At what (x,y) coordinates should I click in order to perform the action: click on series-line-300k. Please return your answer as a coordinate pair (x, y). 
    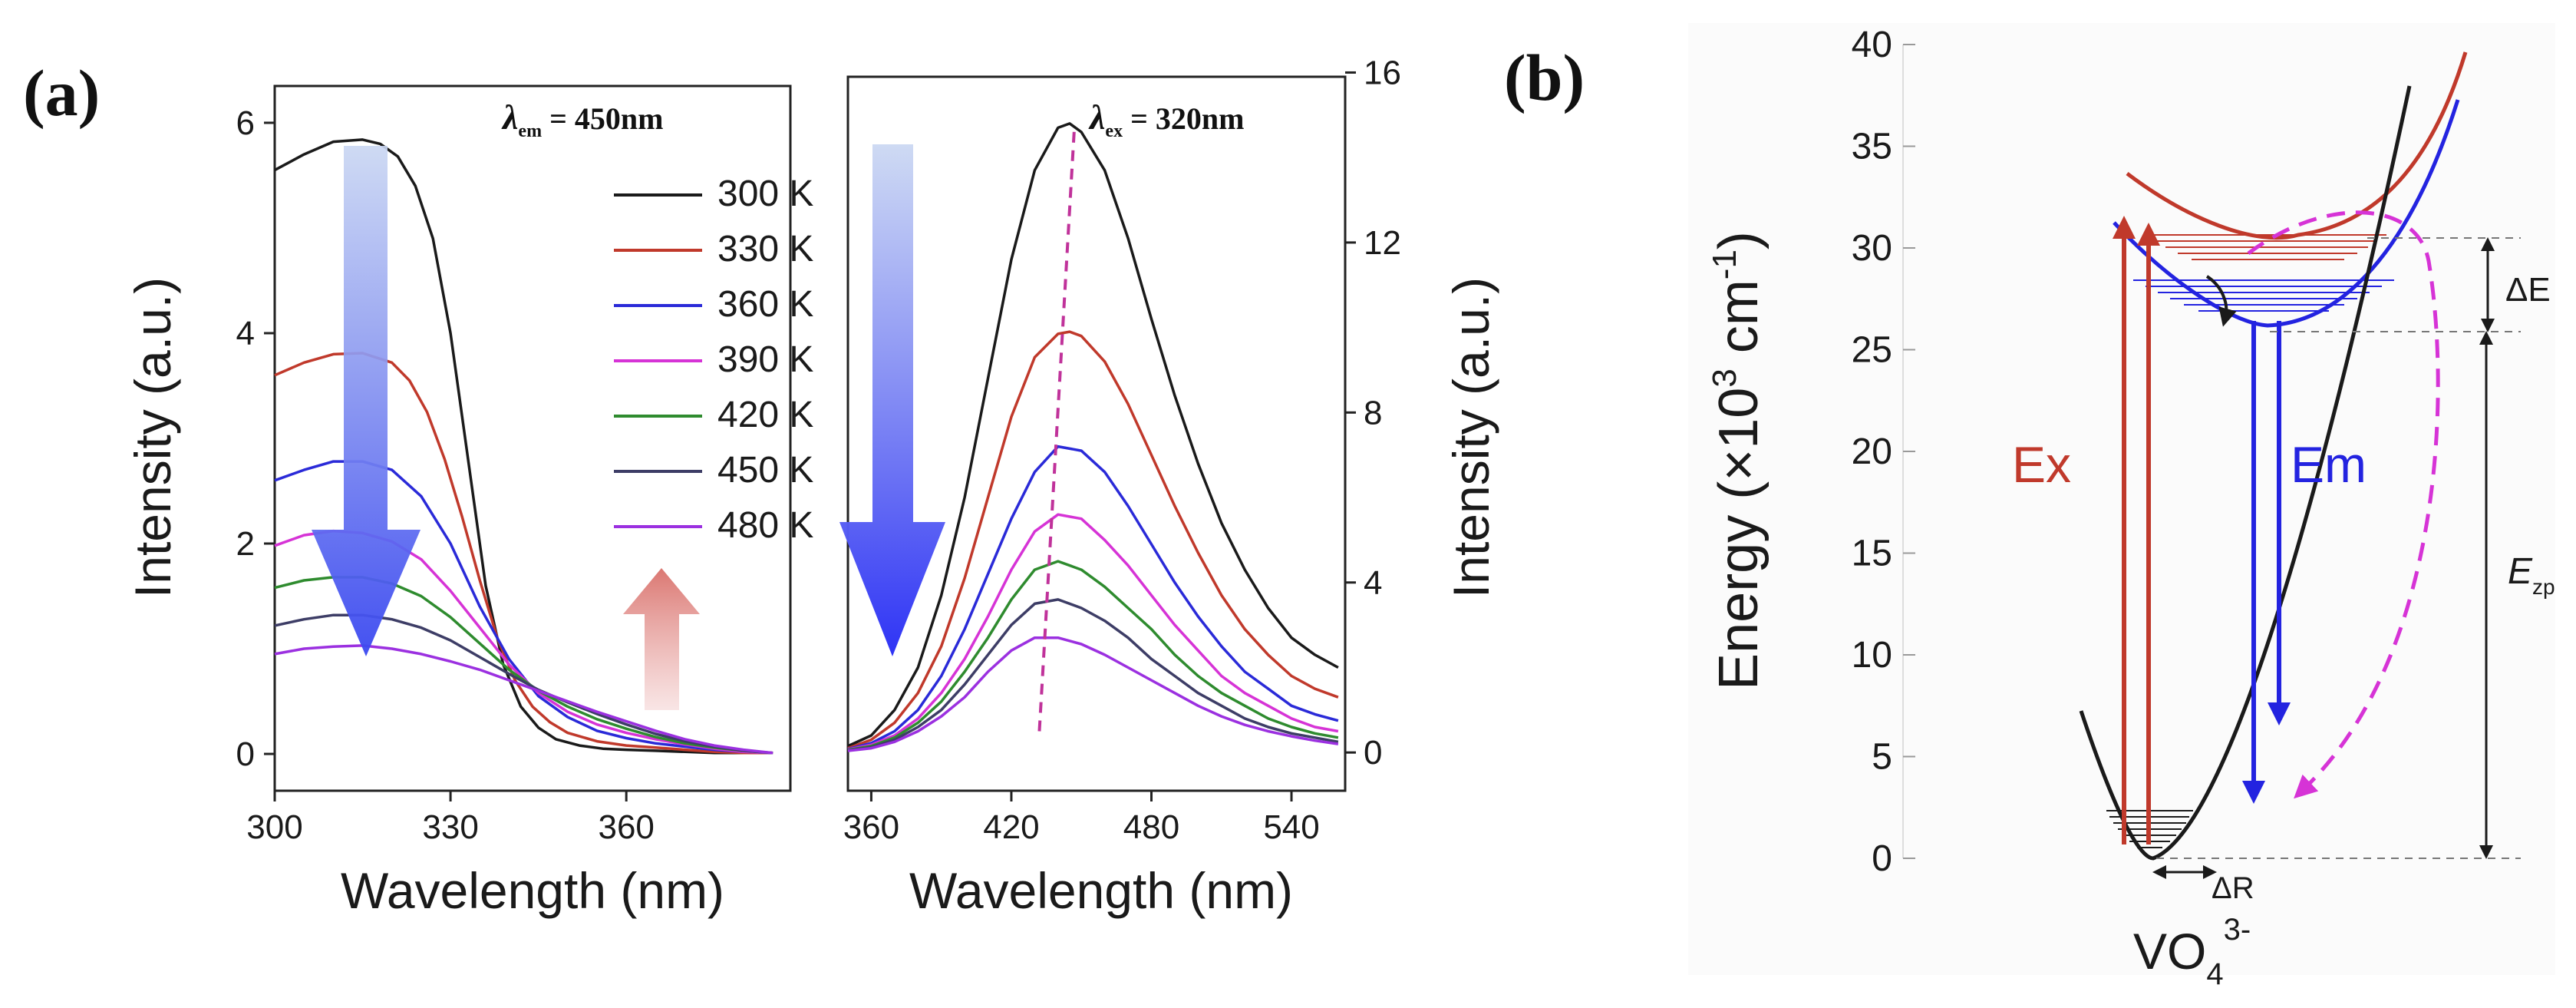
    Looking at the image, I should click on (1093, 435).